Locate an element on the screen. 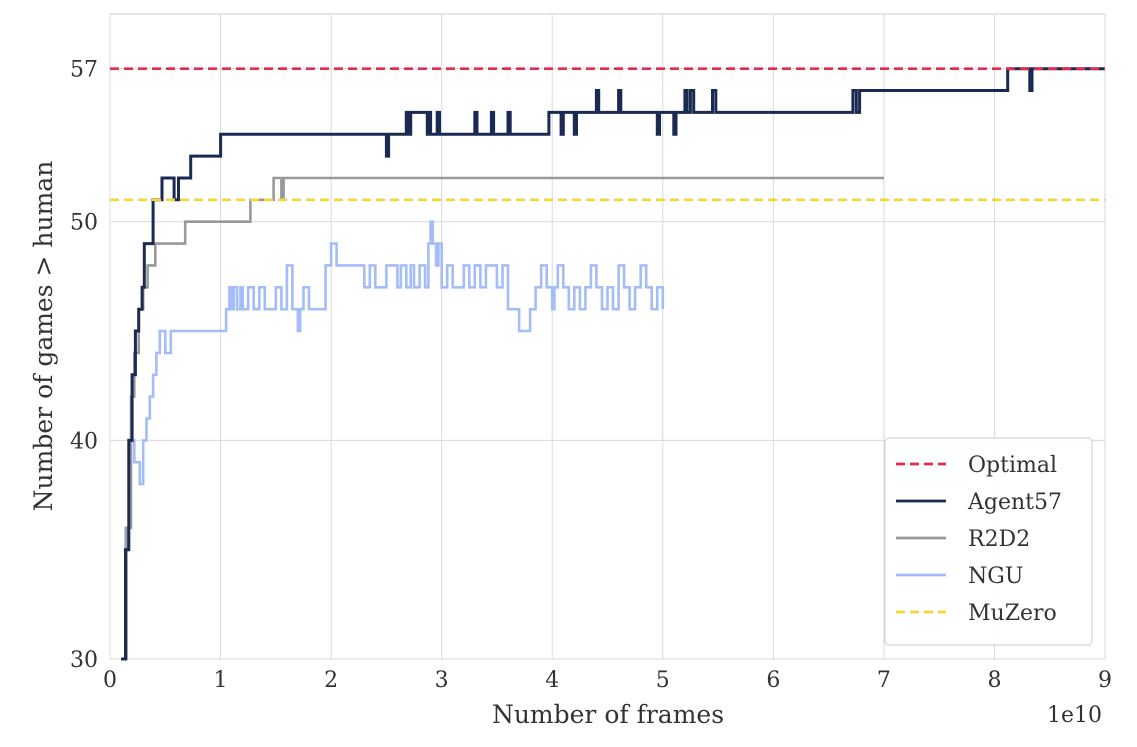  legend: Optimal Agent57 R2D2 NGU MuZero is located at coordinates (988, 541).